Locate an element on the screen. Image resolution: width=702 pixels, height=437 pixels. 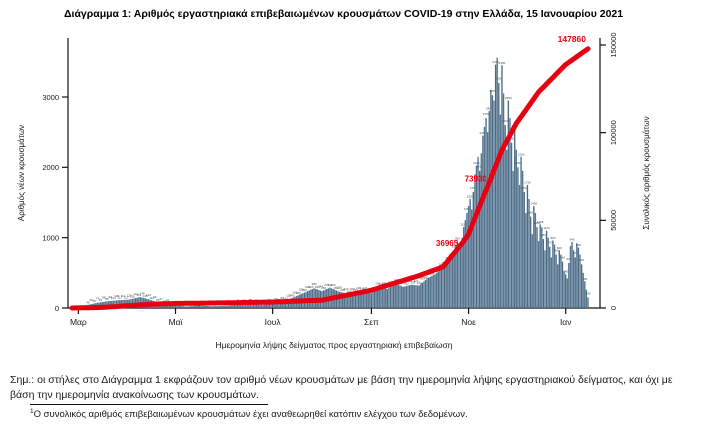
bar-value-label: 88 is located at coordinates (104, 298).